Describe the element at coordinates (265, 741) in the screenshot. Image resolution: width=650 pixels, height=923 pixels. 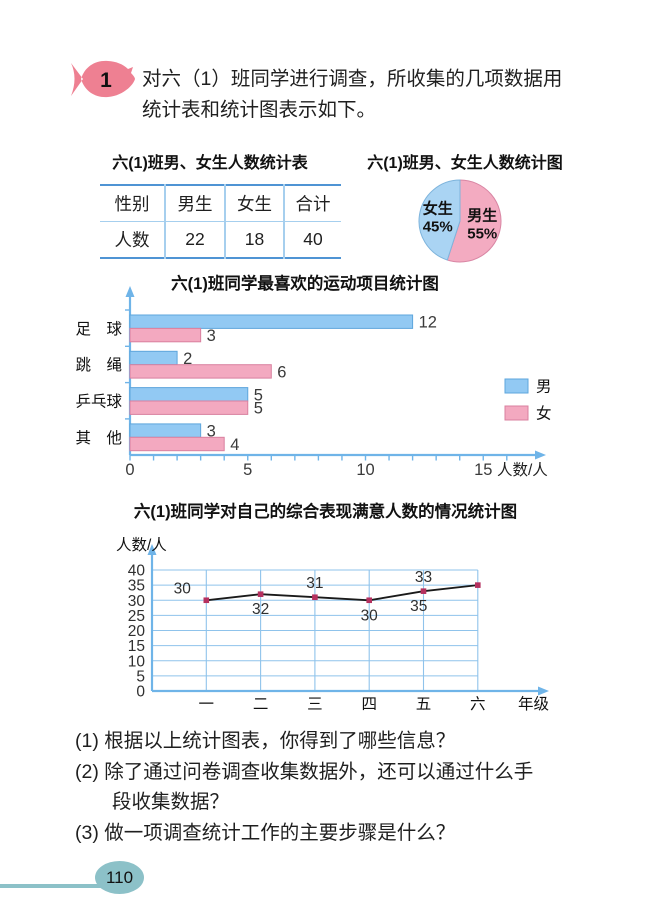
I see `question-1: (1) 根据以上统计图表，你得到了哪些信息？` at that location.